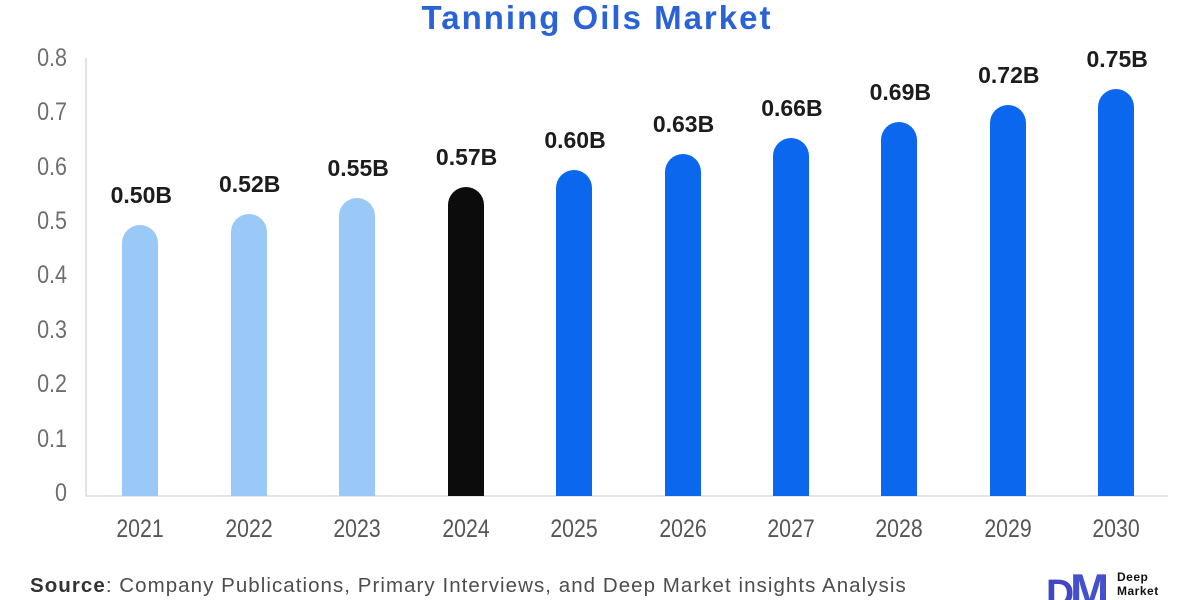 Image resolution: width=1200 pixels, height=600 pixels. I want to click on svg-text: M, so click(1089, 582).